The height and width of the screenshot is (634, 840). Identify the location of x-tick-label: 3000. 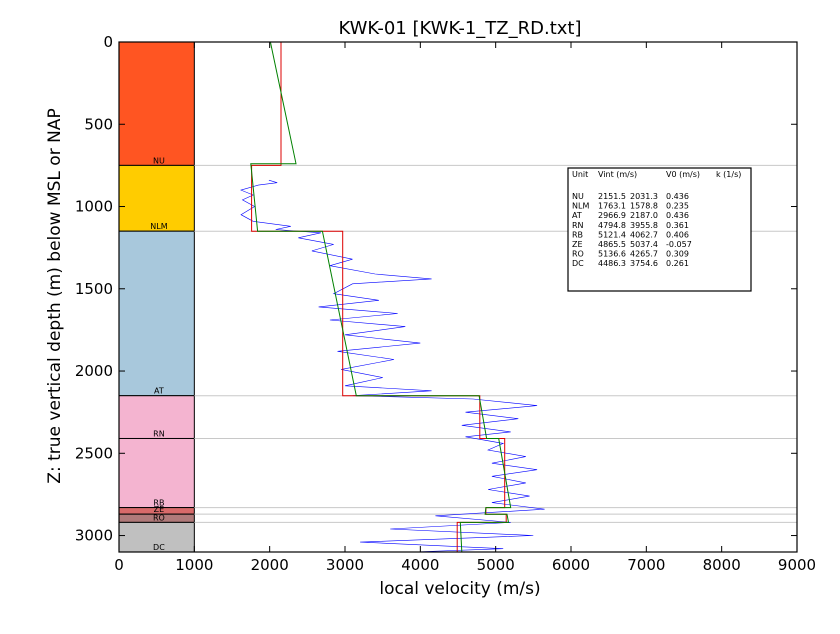
(345, 565).